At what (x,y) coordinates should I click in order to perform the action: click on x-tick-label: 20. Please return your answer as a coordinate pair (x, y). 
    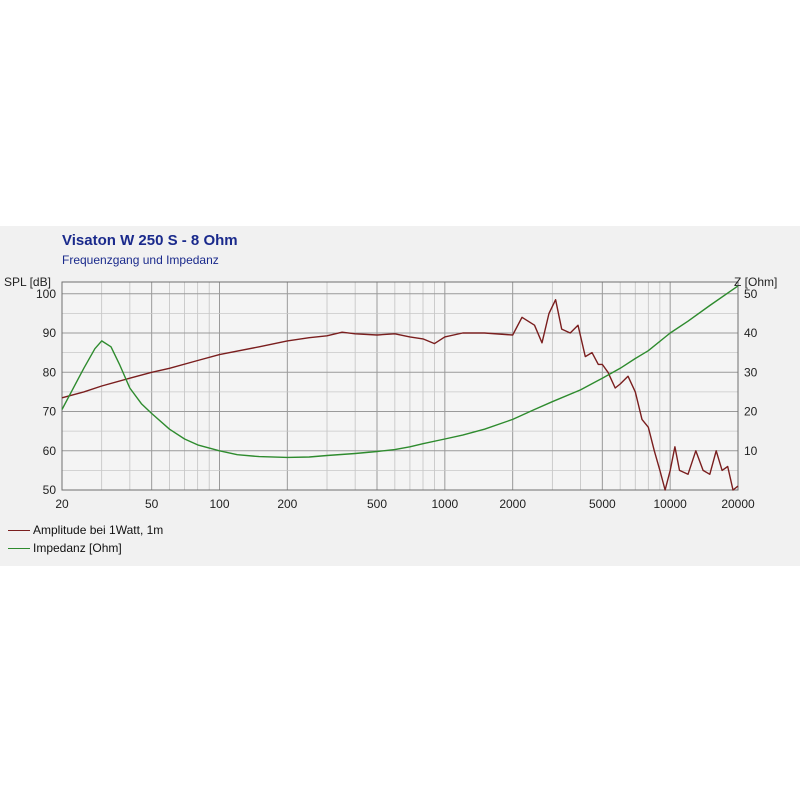
    Looking at the image, I should click on (62, 504).